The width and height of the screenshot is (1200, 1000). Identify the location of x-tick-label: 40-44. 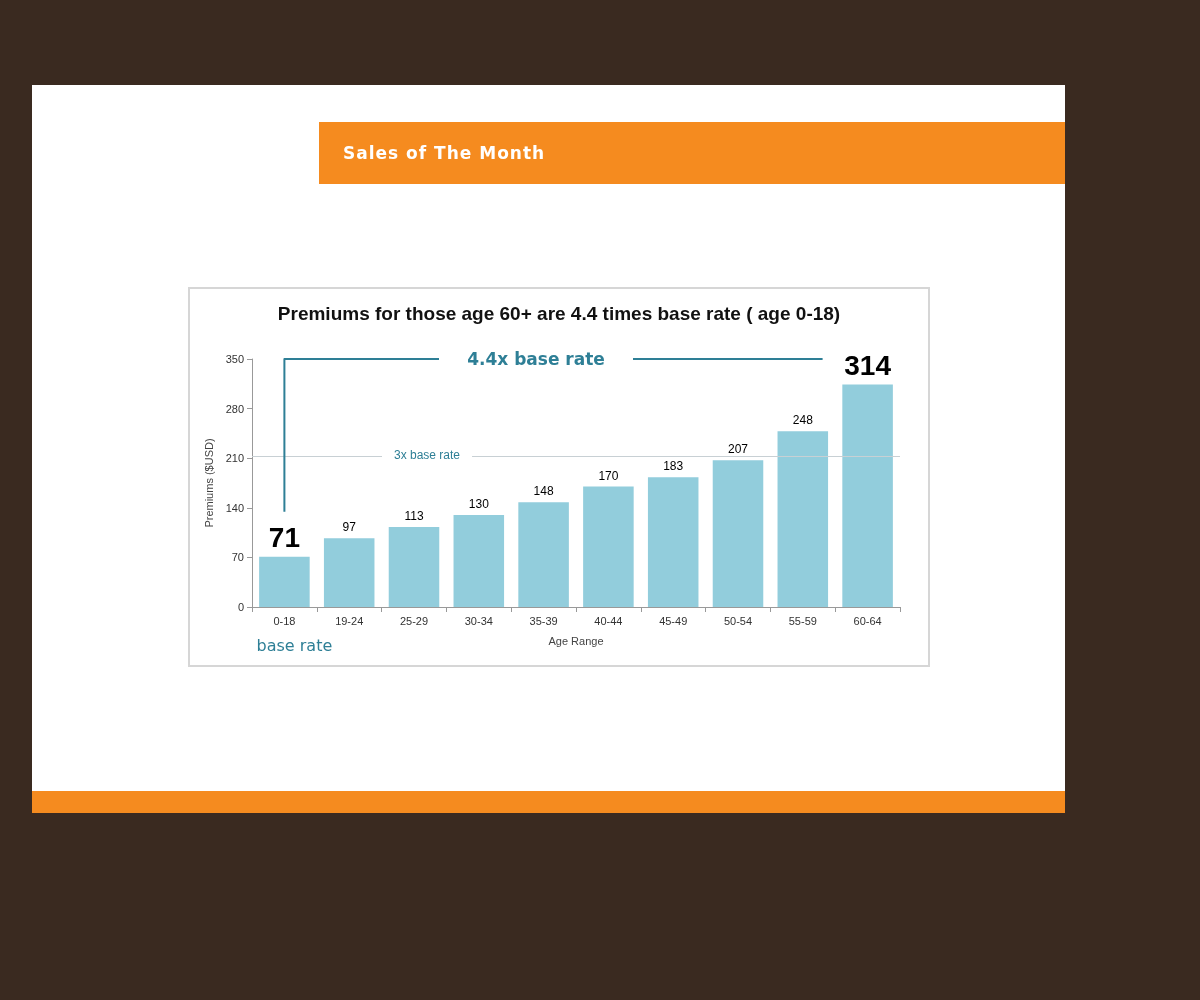
(608, 620).